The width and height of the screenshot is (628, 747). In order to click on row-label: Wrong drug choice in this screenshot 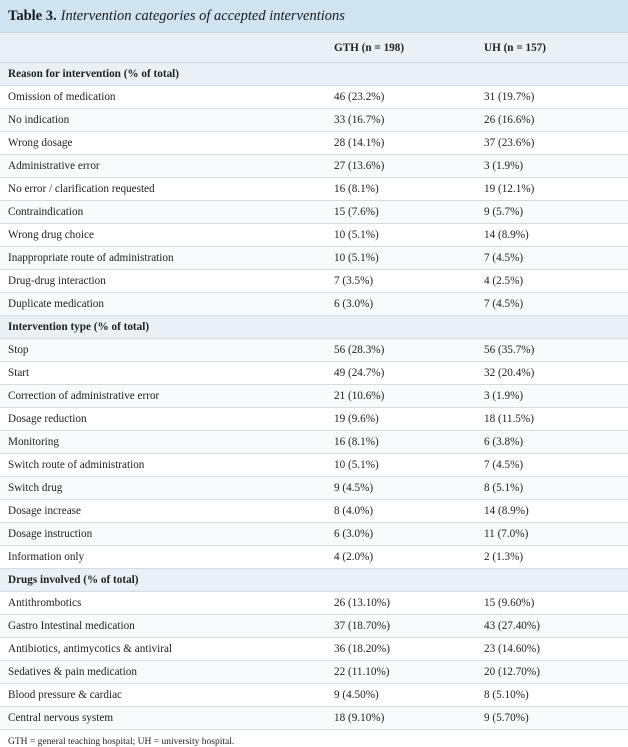, I will do `click(163, 235)`.